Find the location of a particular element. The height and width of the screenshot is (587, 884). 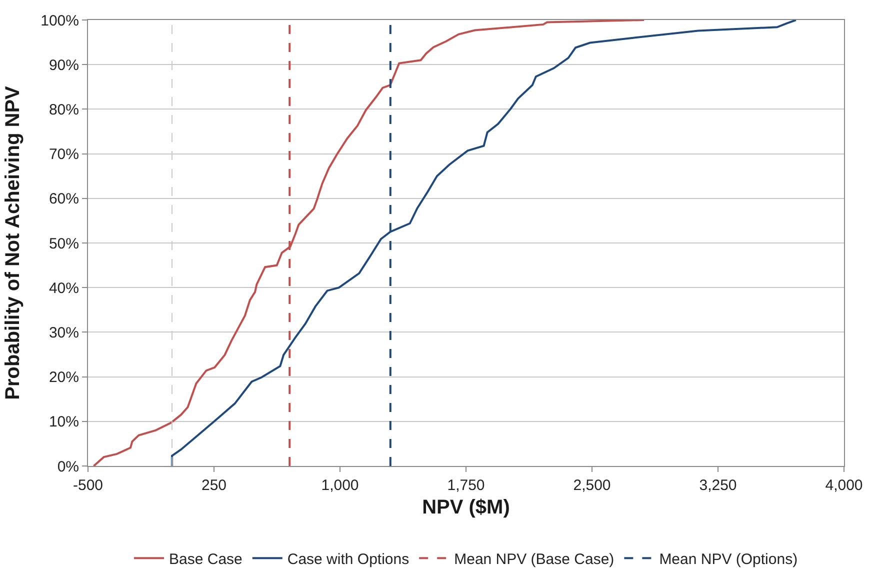

y-tick-label: 70% is located at coordinates (63, 155).